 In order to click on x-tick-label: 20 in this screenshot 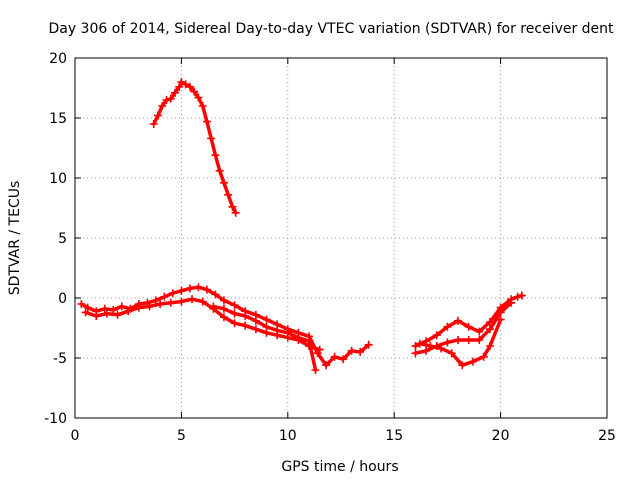, I will do `click(501, 436)`.